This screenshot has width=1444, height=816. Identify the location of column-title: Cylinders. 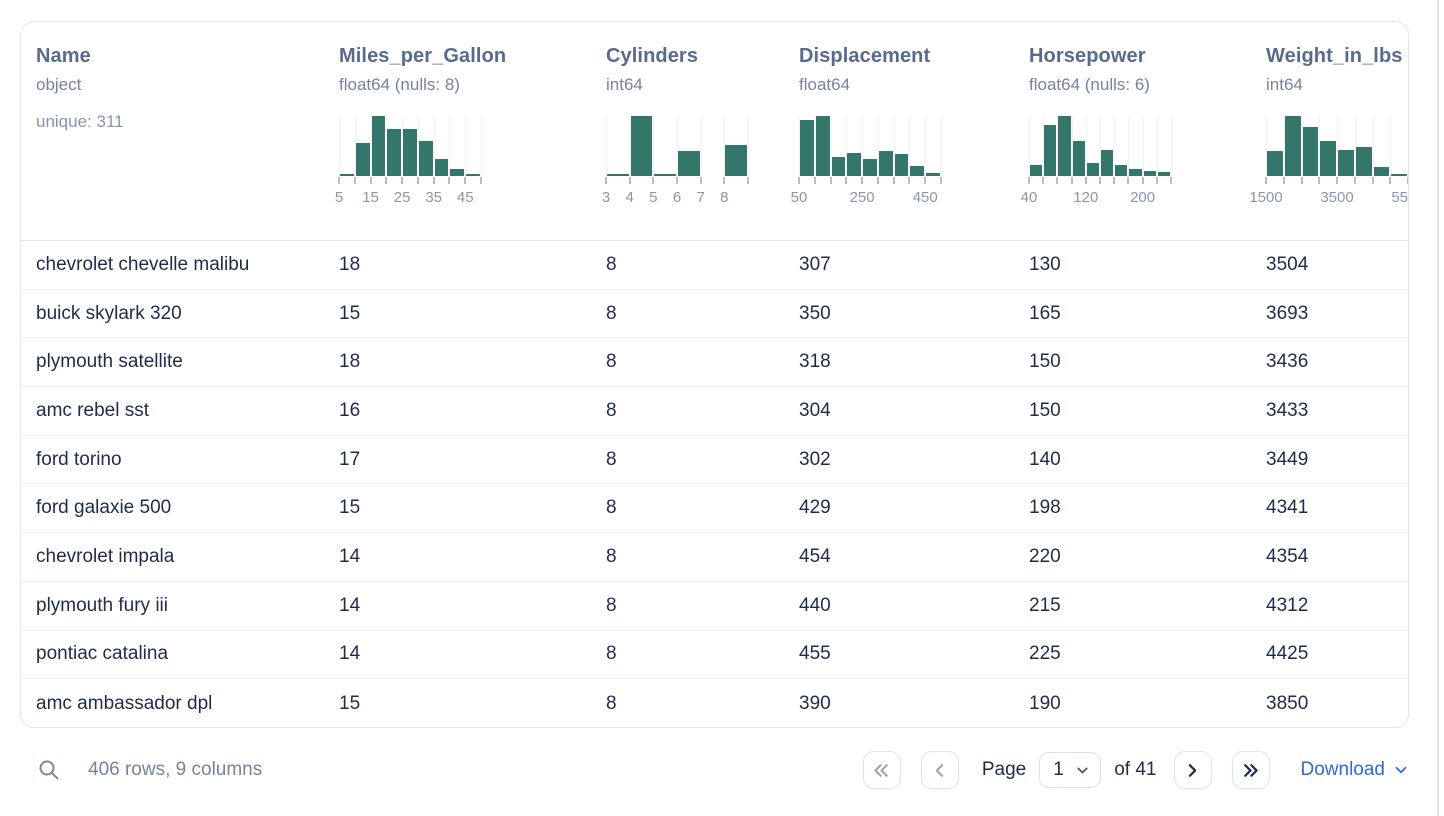
(652, 56).